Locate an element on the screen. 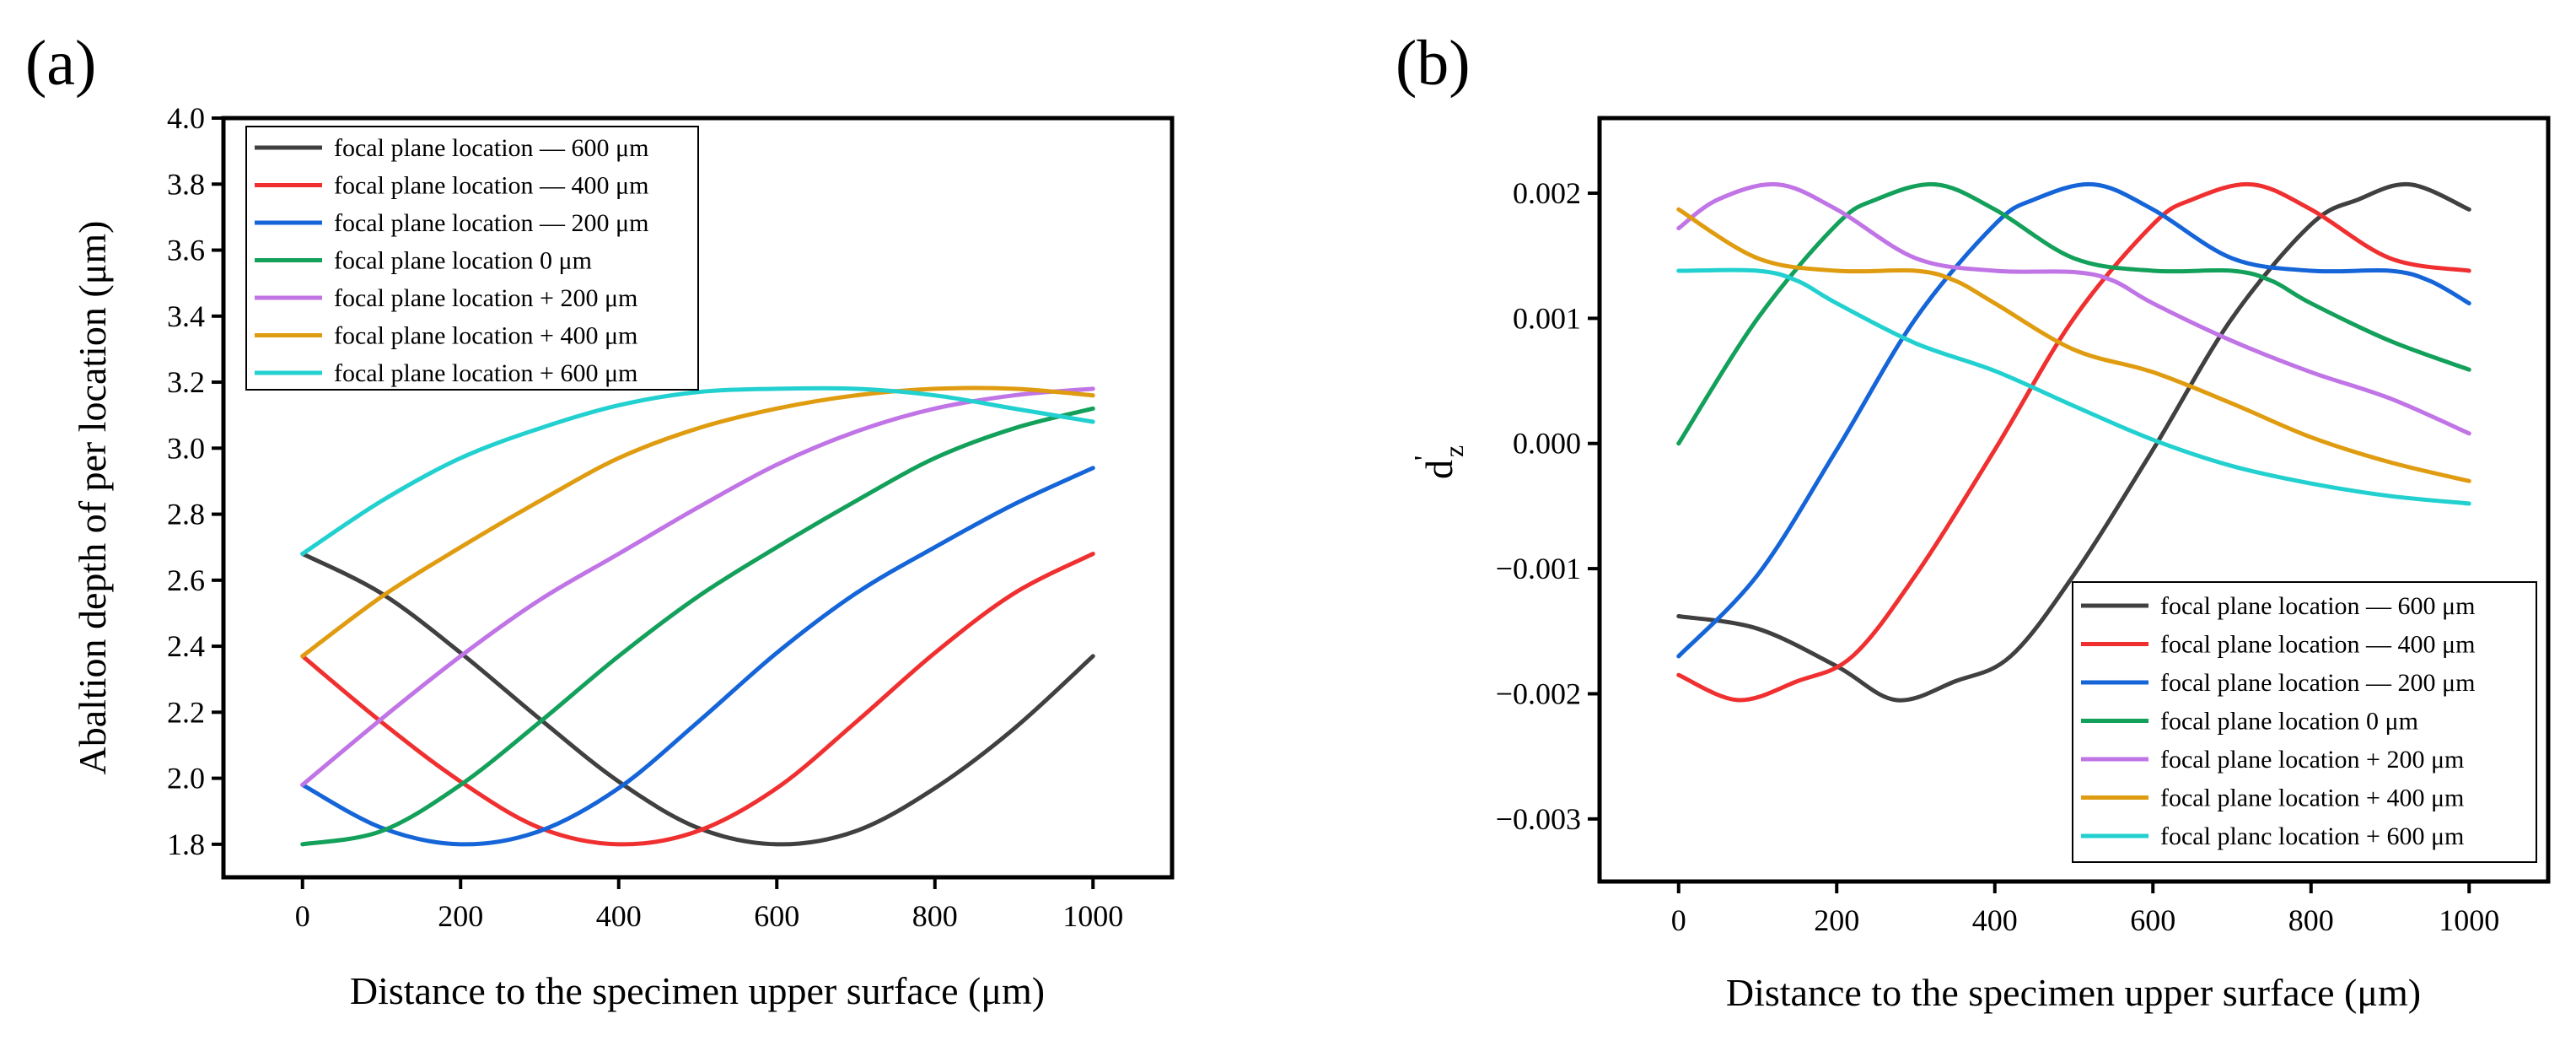  panel-b-ylabel: d ' z is located at coordinates (1439, 462).